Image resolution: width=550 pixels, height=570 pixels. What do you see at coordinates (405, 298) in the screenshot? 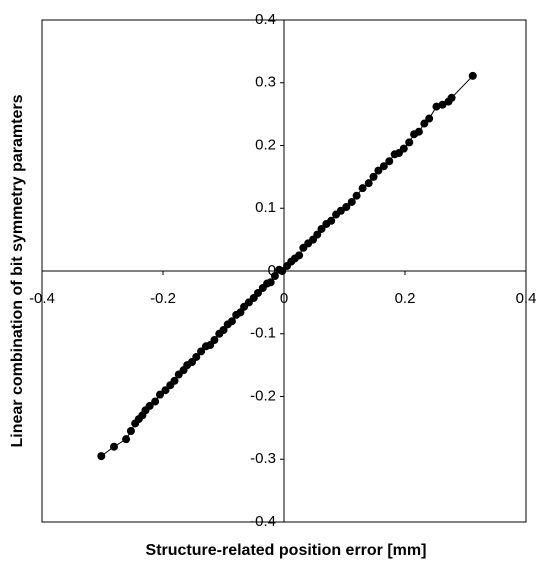
I see `x-tick-label: 0.2` at bounding box center [405, 298].